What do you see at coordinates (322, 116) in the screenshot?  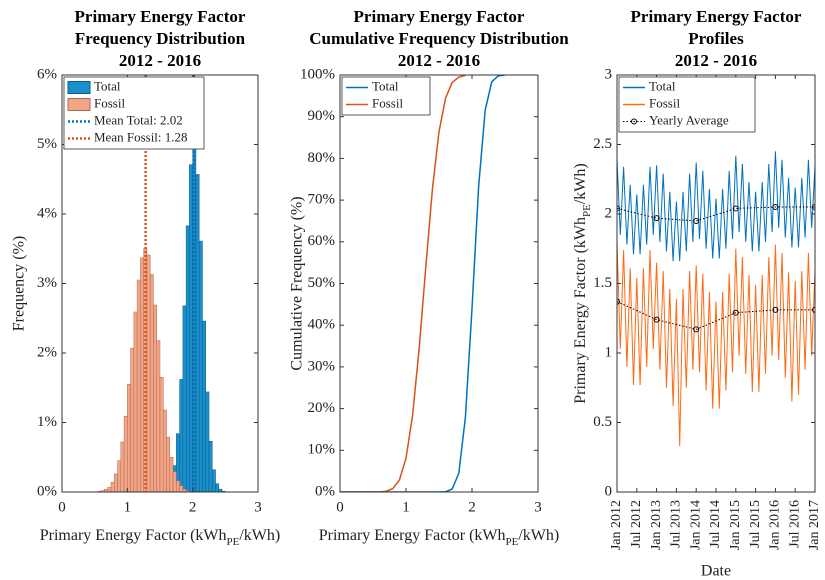 I see `y-tick-label: 90%` at bounding box center [322, 116].